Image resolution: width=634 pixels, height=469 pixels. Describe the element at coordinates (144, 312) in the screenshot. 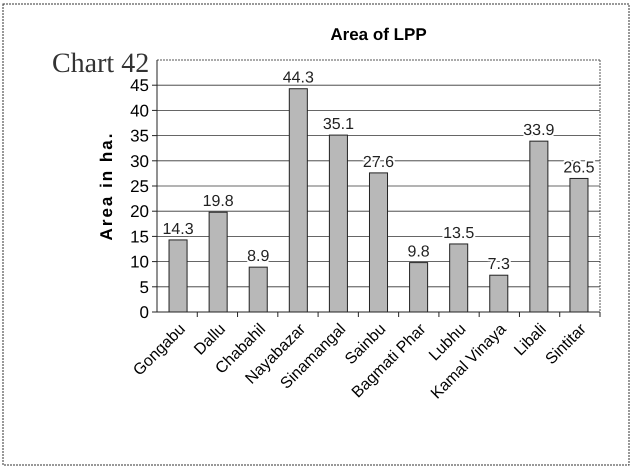

I see `y-tick-label: 0` at that location.